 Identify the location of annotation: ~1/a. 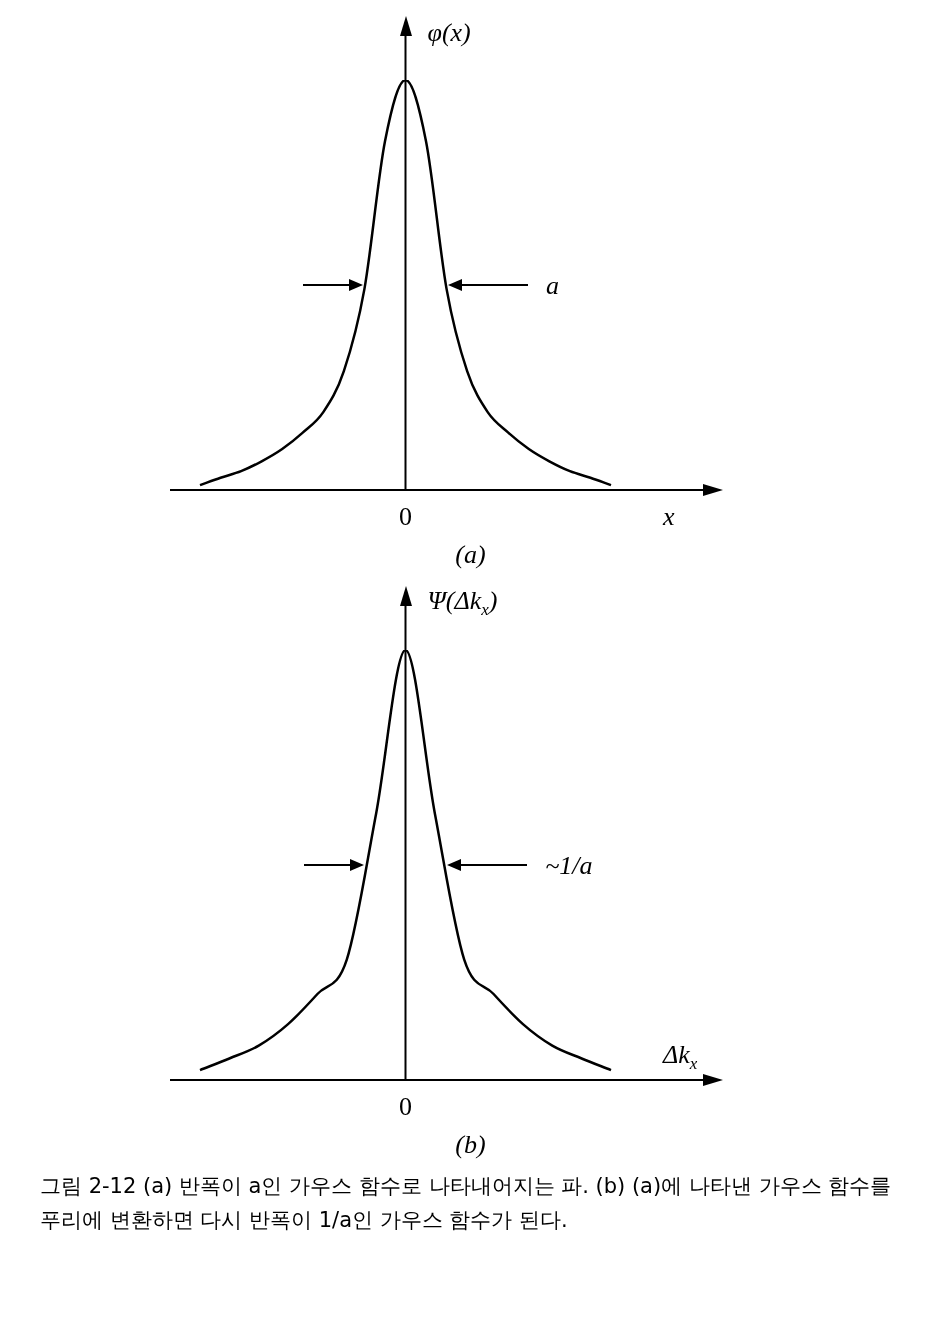
(569, 865).